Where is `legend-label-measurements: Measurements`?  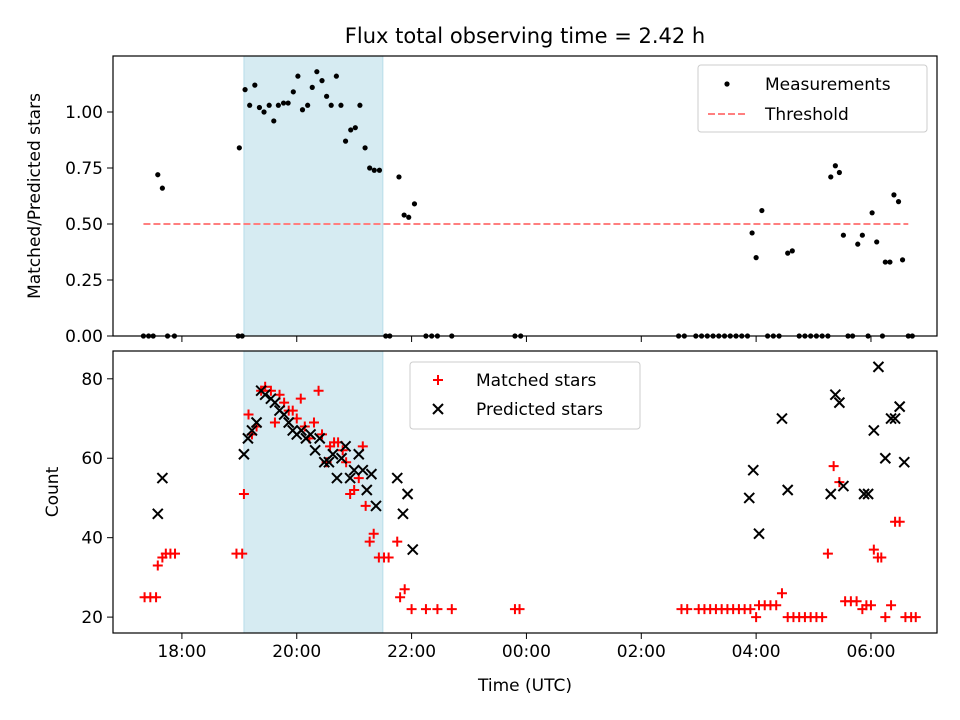
legend-label-measurements: Measurements is located at coordinates (828, 85).